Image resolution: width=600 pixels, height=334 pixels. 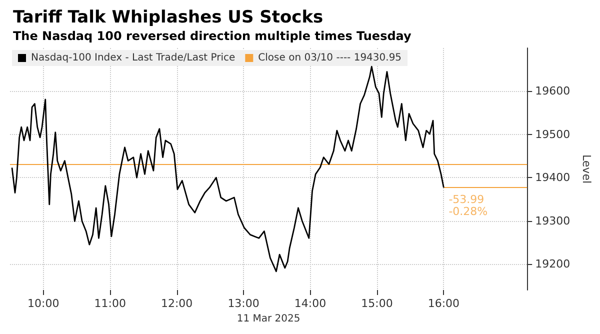 I want to click on x-tick-label: 14:00, so click(x=310, y=303).